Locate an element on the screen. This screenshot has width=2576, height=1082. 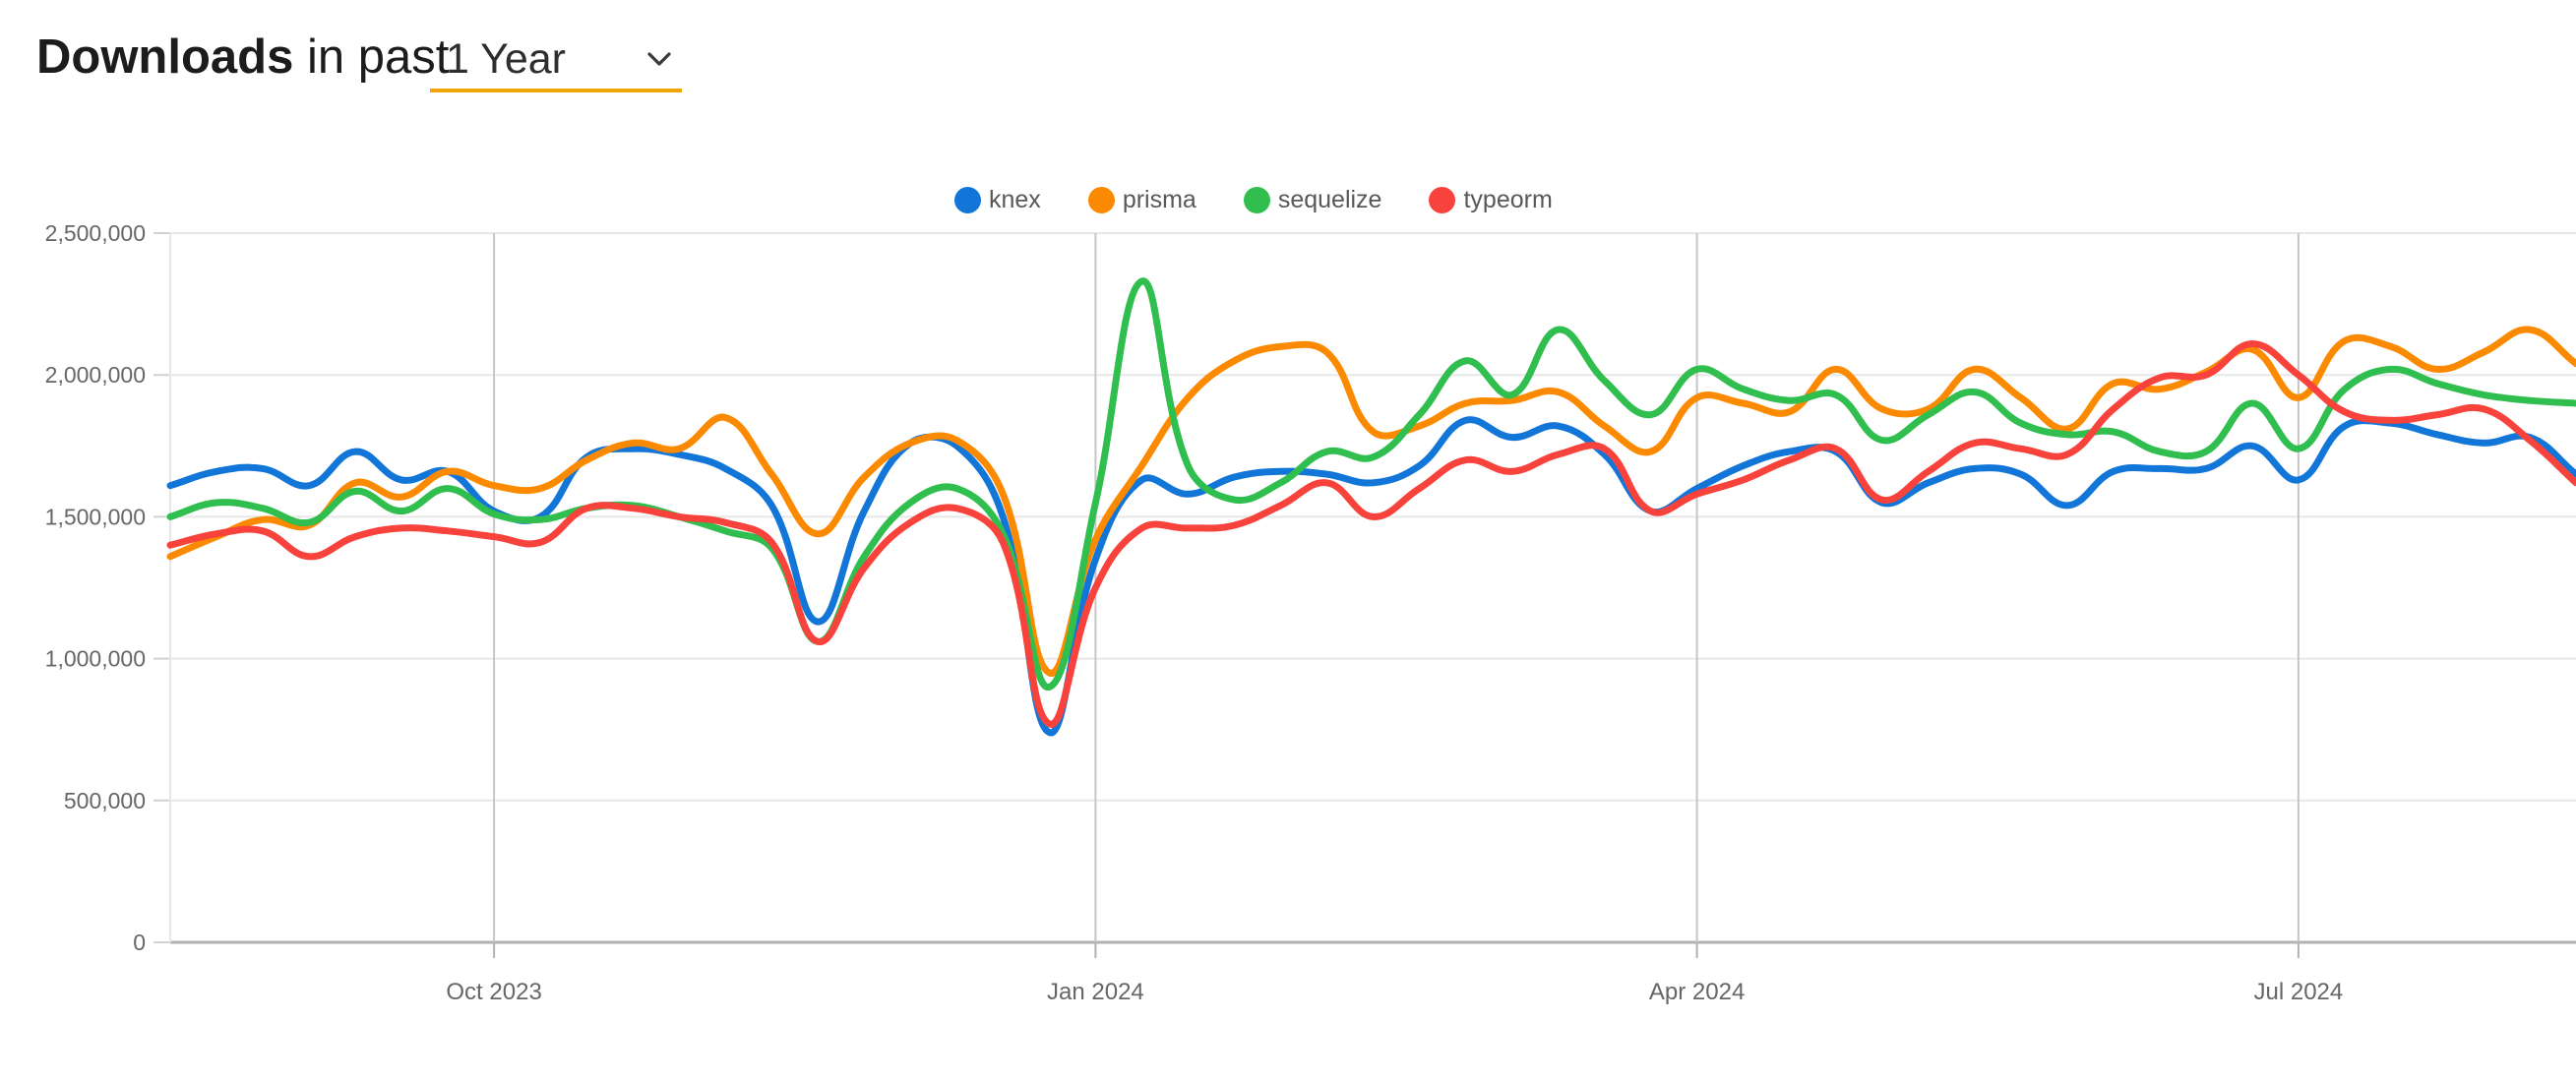
y-tick-label: 0 is located at coordinates (139, 942).